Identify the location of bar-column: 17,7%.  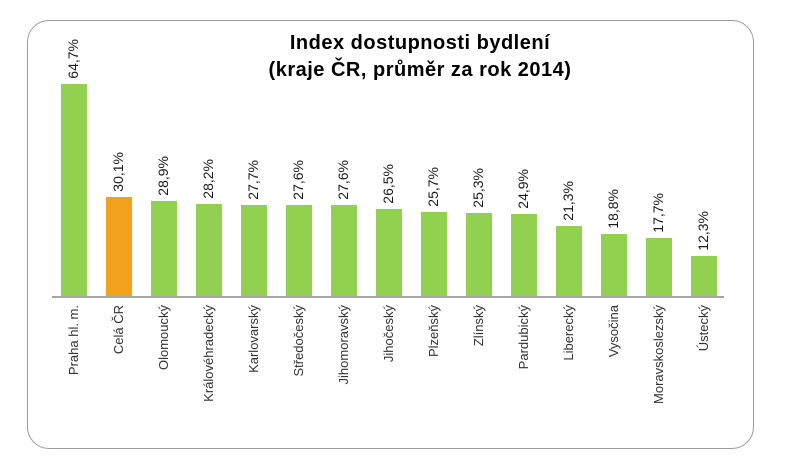
(658, 148).